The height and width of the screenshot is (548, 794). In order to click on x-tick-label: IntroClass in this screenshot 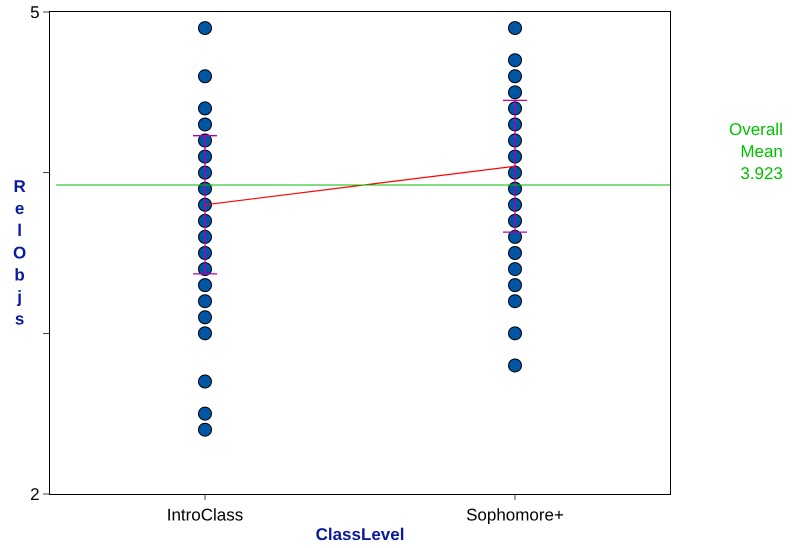, I will do `click(205, 514)`.